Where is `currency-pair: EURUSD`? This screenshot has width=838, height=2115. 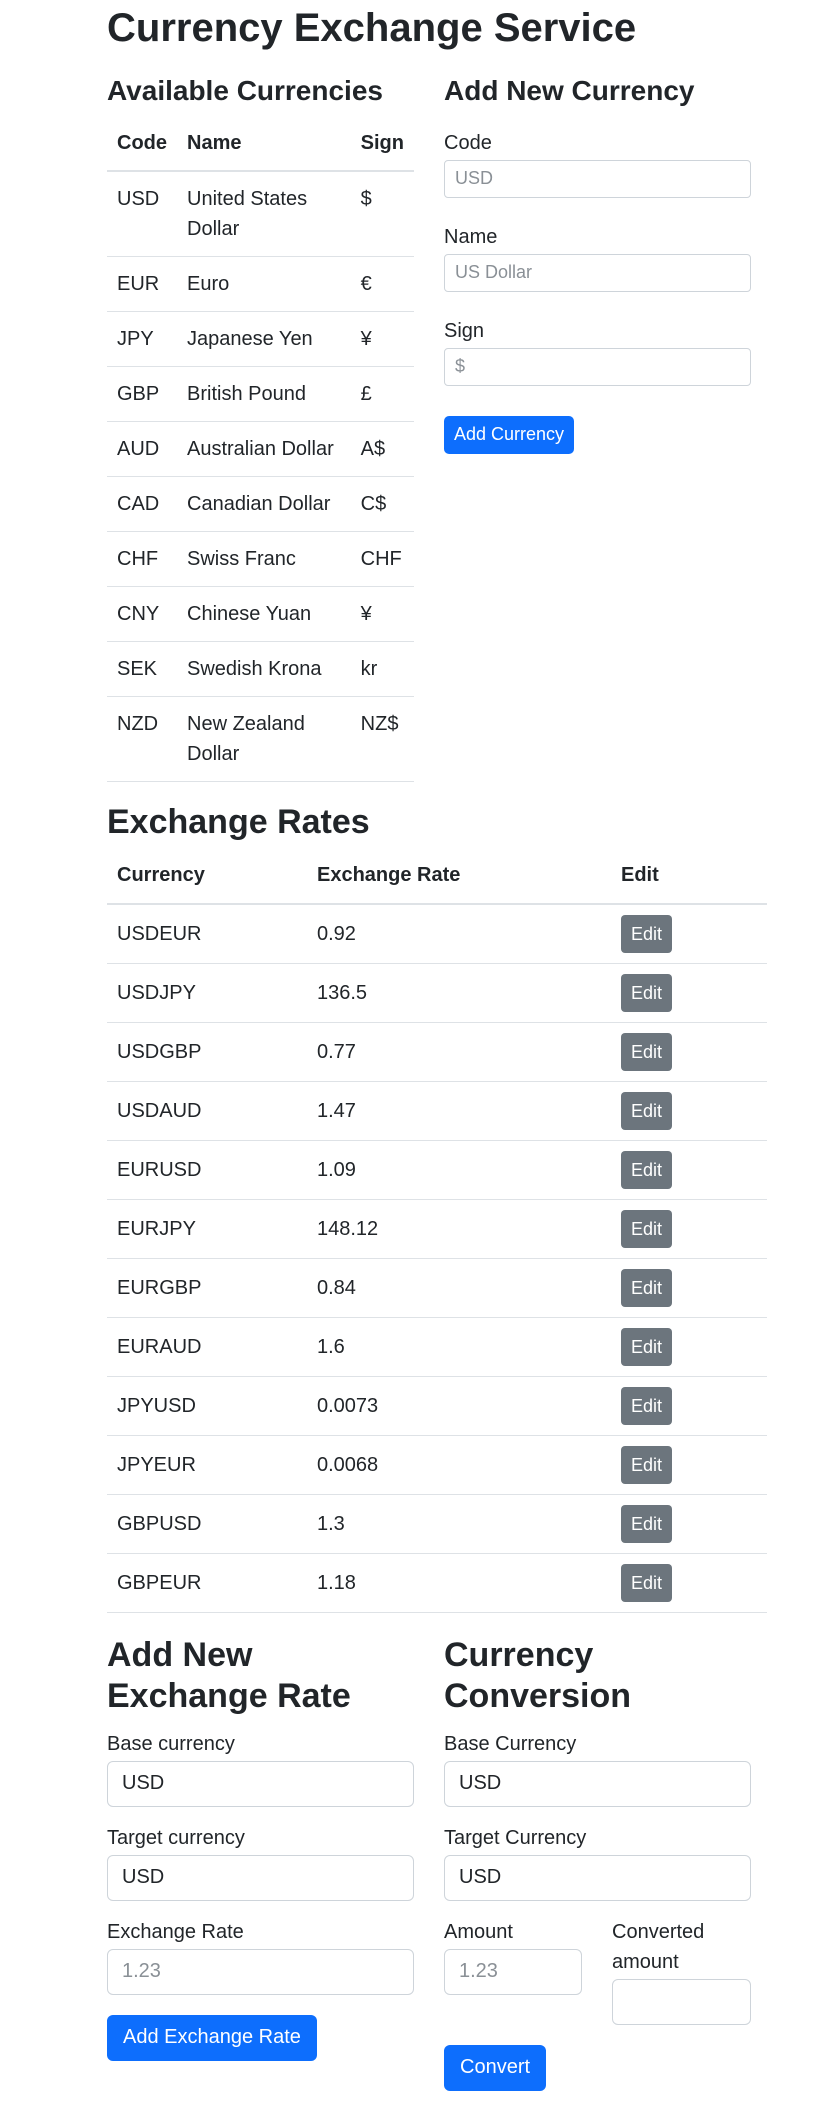 currency-pair: EURUSD is located at coordinates (207, 1170).